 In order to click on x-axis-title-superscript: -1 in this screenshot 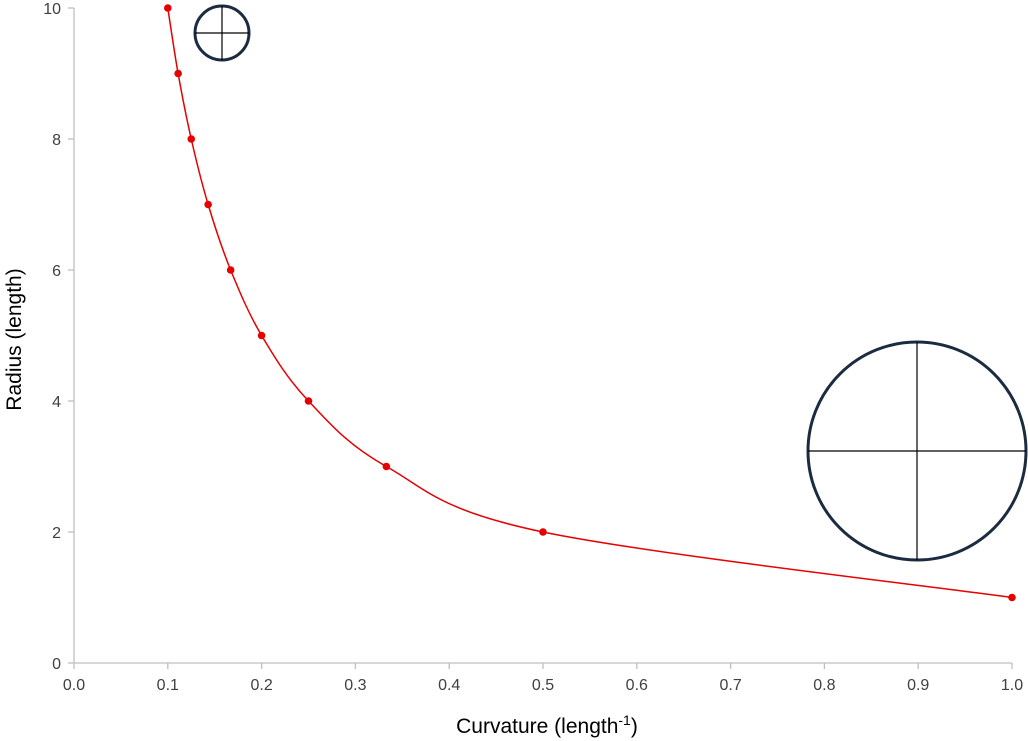, I will do `click(624, 720)`.